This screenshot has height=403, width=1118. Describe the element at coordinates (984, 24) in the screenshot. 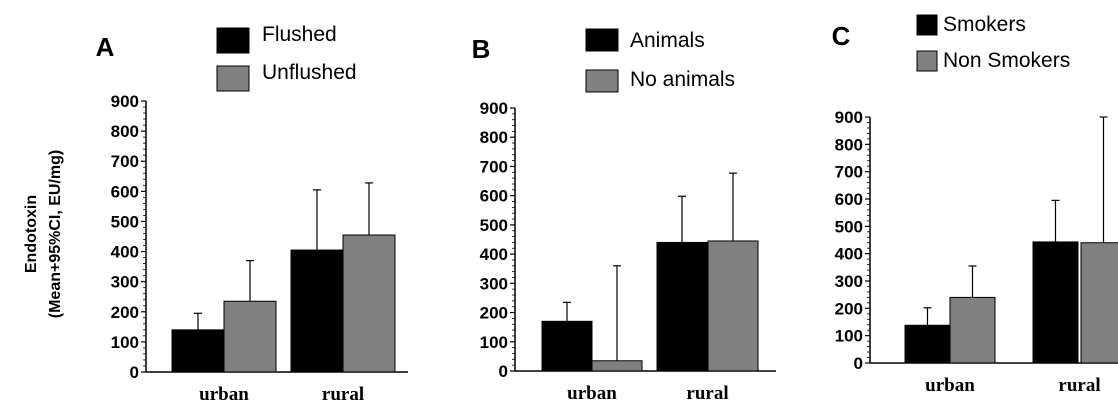

I see `legend-label-0: Smokers` at that location.